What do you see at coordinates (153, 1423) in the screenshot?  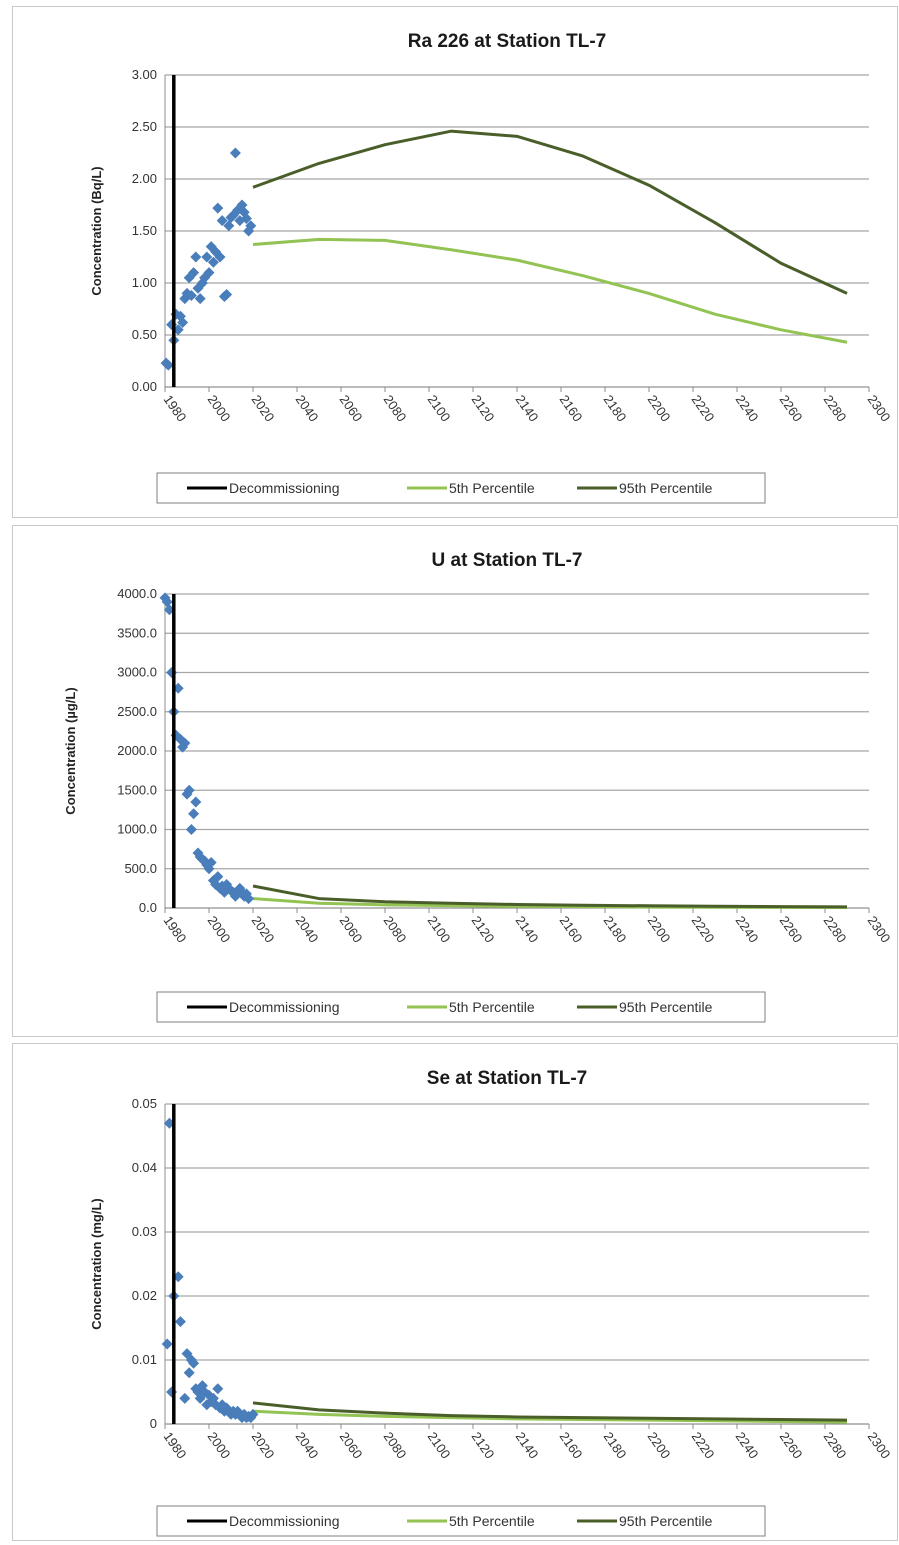 I see `y-tick-label: 0` at bounding box center [153, 1423].